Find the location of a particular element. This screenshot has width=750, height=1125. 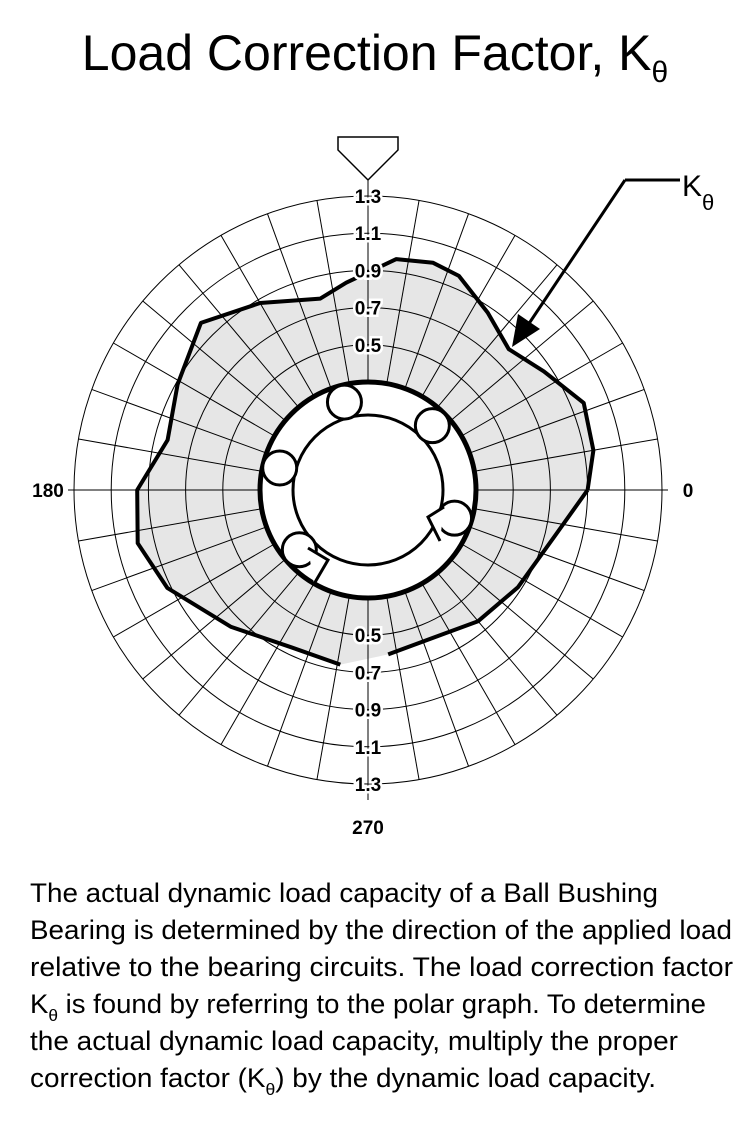

arrow-head is located at coordinates (526, 330).